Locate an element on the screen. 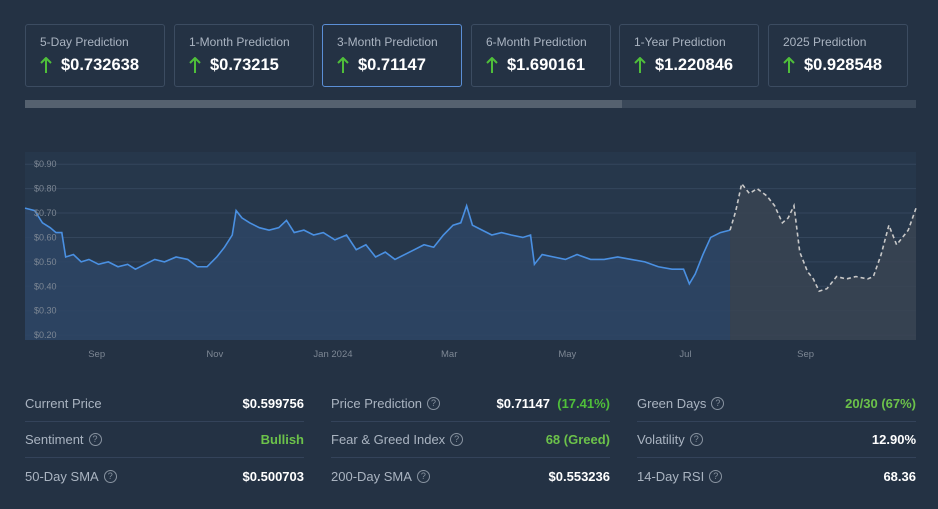 The image size is (938, 509). range-slider-fill is located at coordinates (323, 104).